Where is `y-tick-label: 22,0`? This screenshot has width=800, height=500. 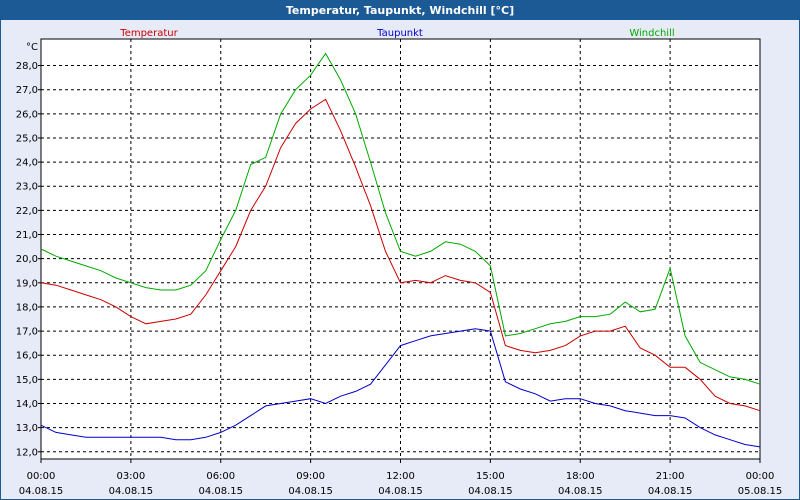
y-tick-label: 22,0 is located at coordinates (27, 211).